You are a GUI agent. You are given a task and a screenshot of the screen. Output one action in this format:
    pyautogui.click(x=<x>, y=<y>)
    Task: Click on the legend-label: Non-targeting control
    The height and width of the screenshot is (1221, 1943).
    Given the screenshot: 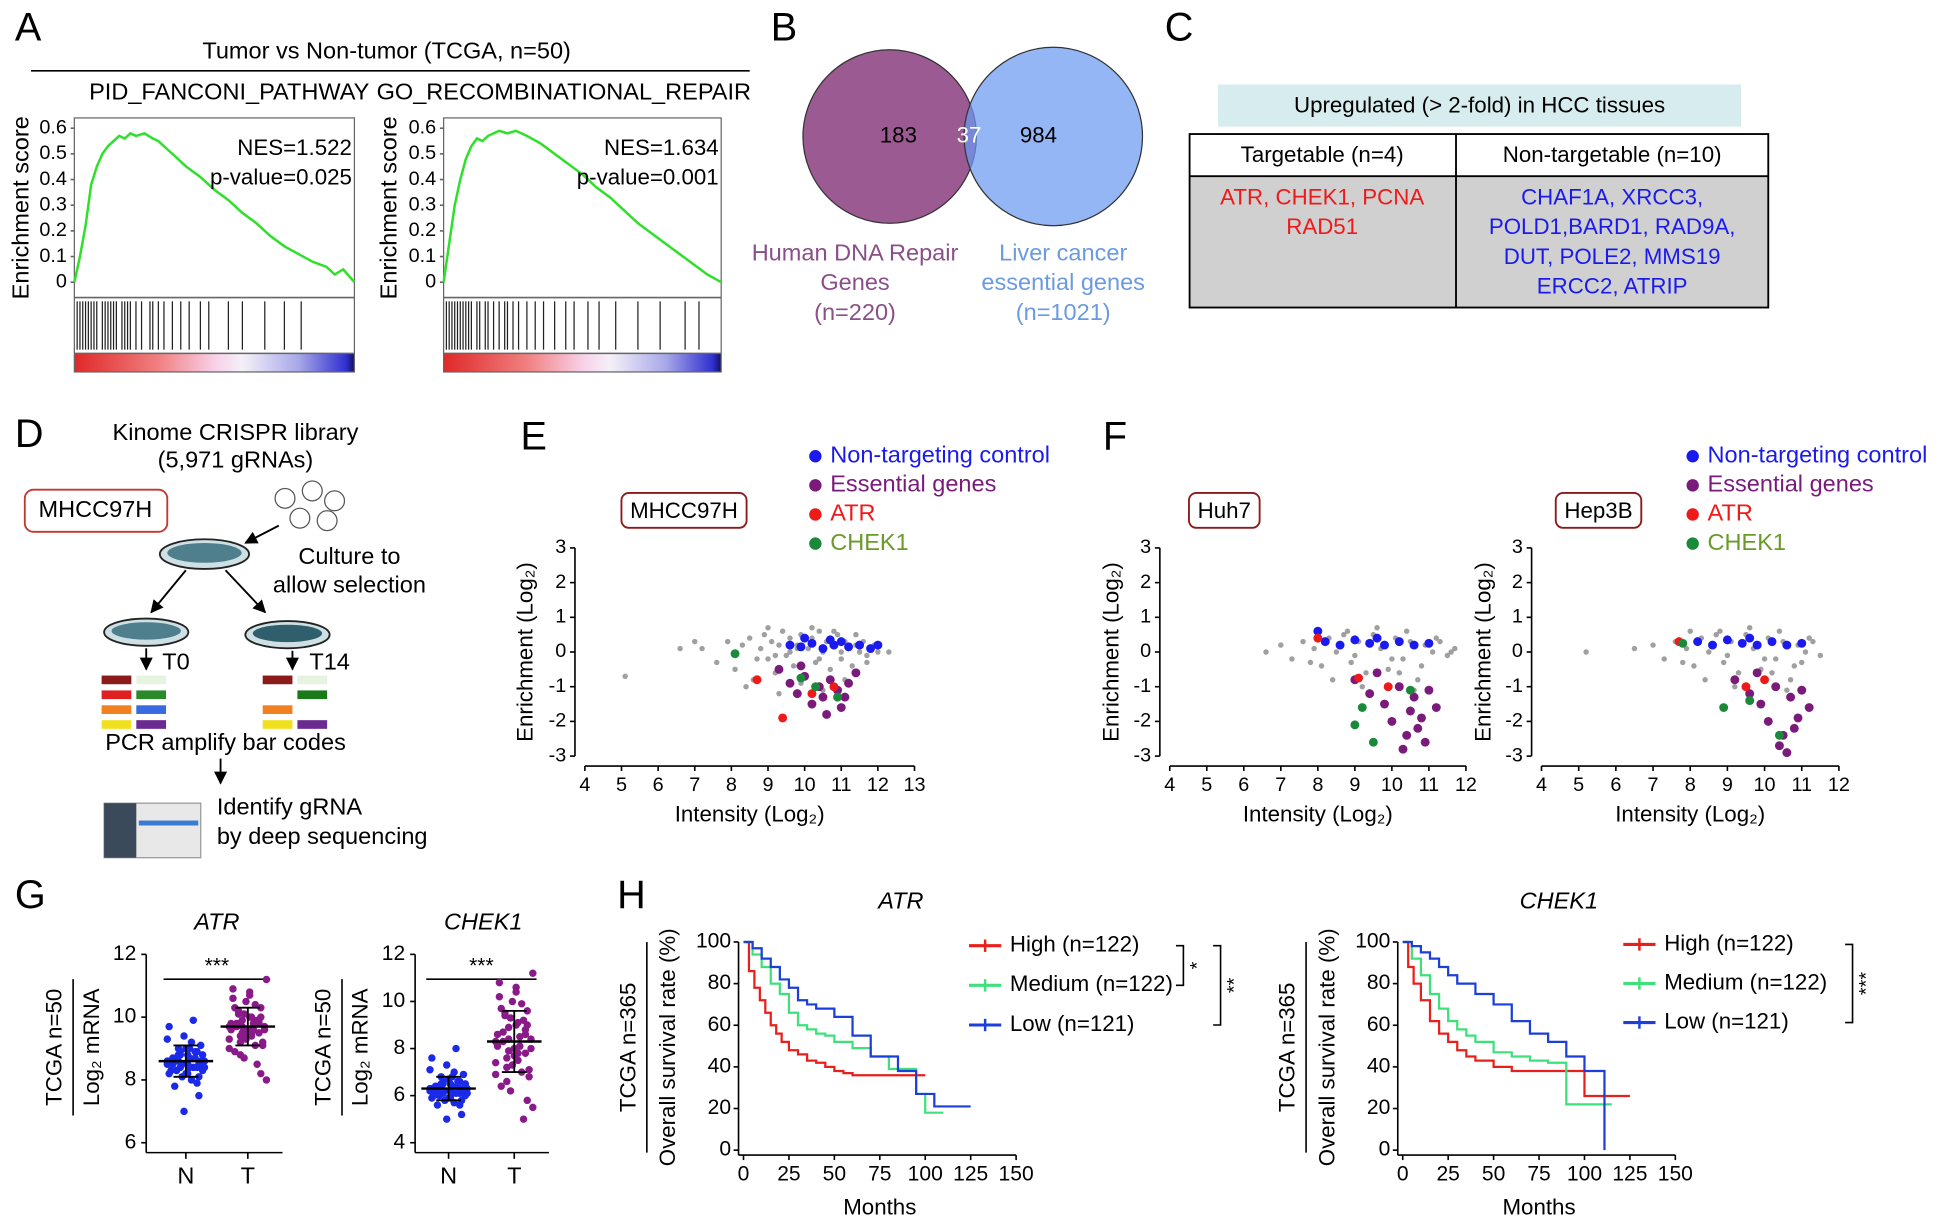 What is the action you would take?
    pyautogui.click(x=940, y=454)
    